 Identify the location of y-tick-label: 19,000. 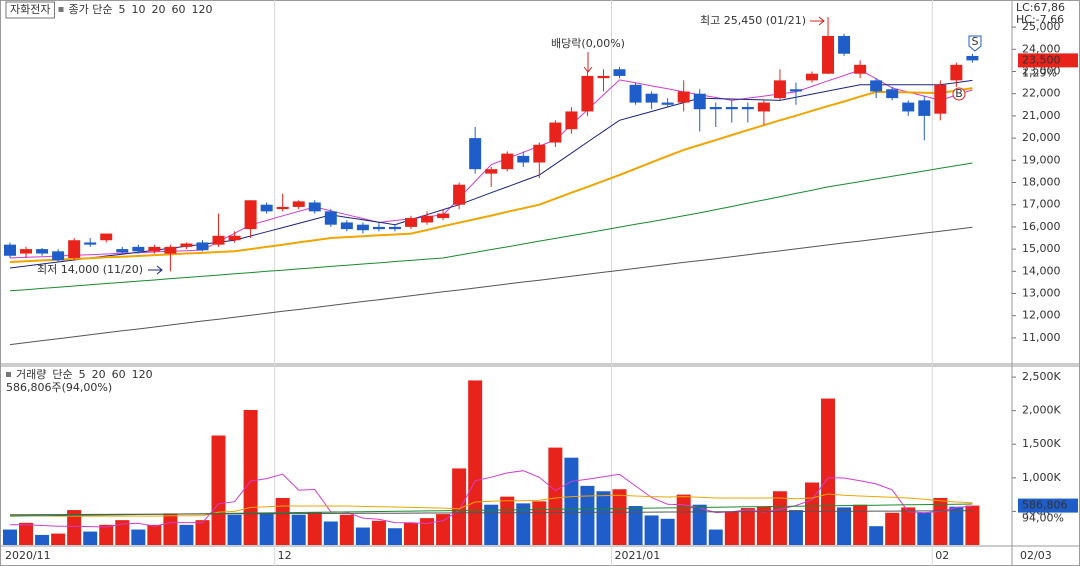
(1041, 159).